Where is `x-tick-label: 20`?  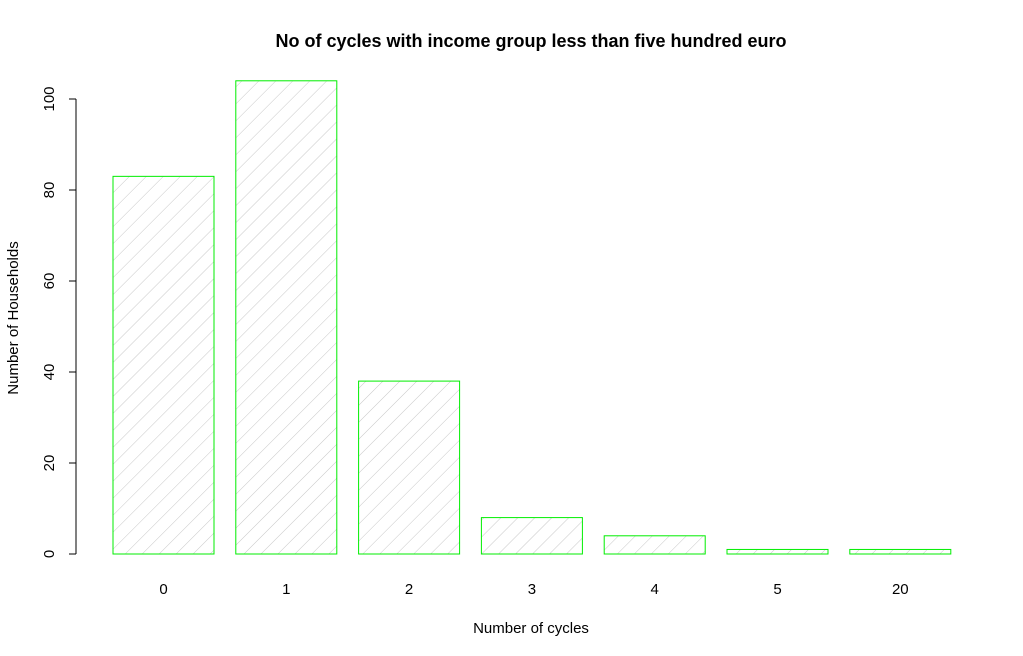
x-tick-label: 20 is located at coordinates (900, 589).